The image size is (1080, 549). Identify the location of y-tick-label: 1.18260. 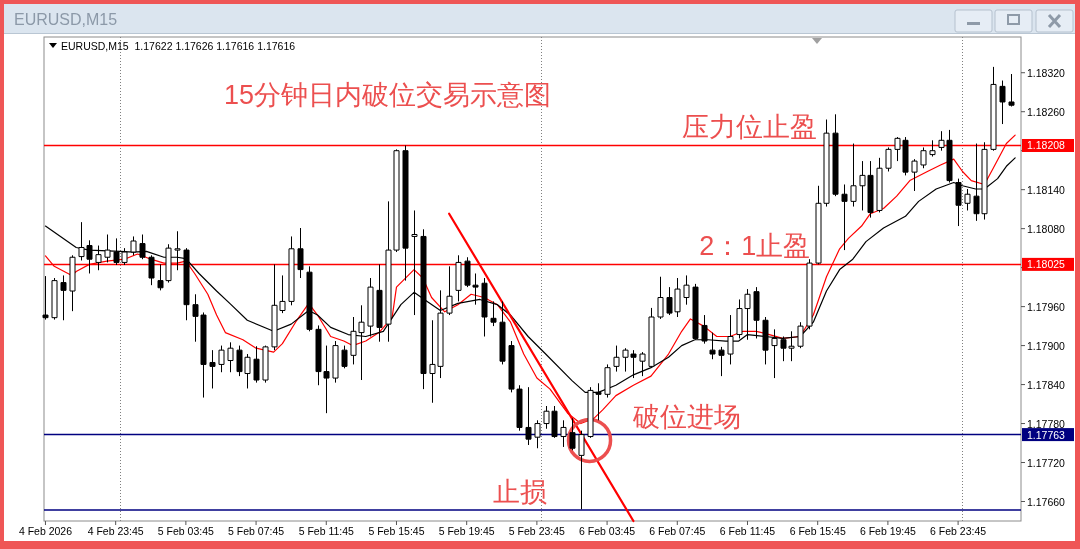
(1046, 111).